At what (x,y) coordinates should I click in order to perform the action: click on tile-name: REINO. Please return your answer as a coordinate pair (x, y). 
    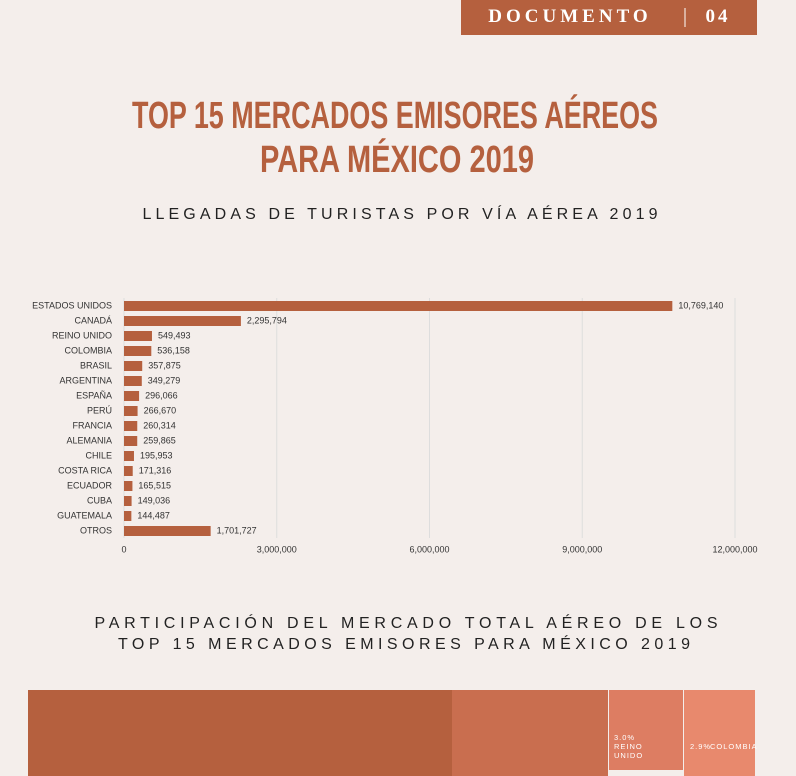
    Looking at the image, I should click on (628, 746).